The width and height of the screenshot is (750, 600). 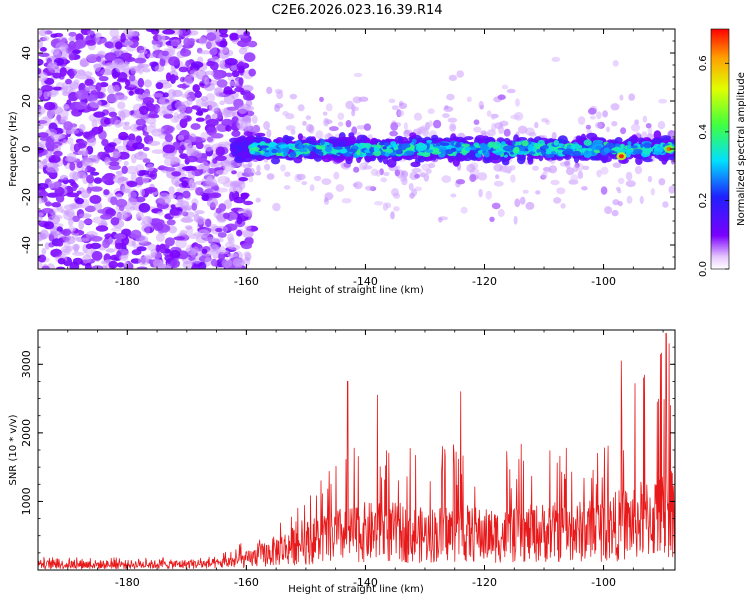 I want to click on snr-y-tick-label: 1000, so click(x=26, y=501).